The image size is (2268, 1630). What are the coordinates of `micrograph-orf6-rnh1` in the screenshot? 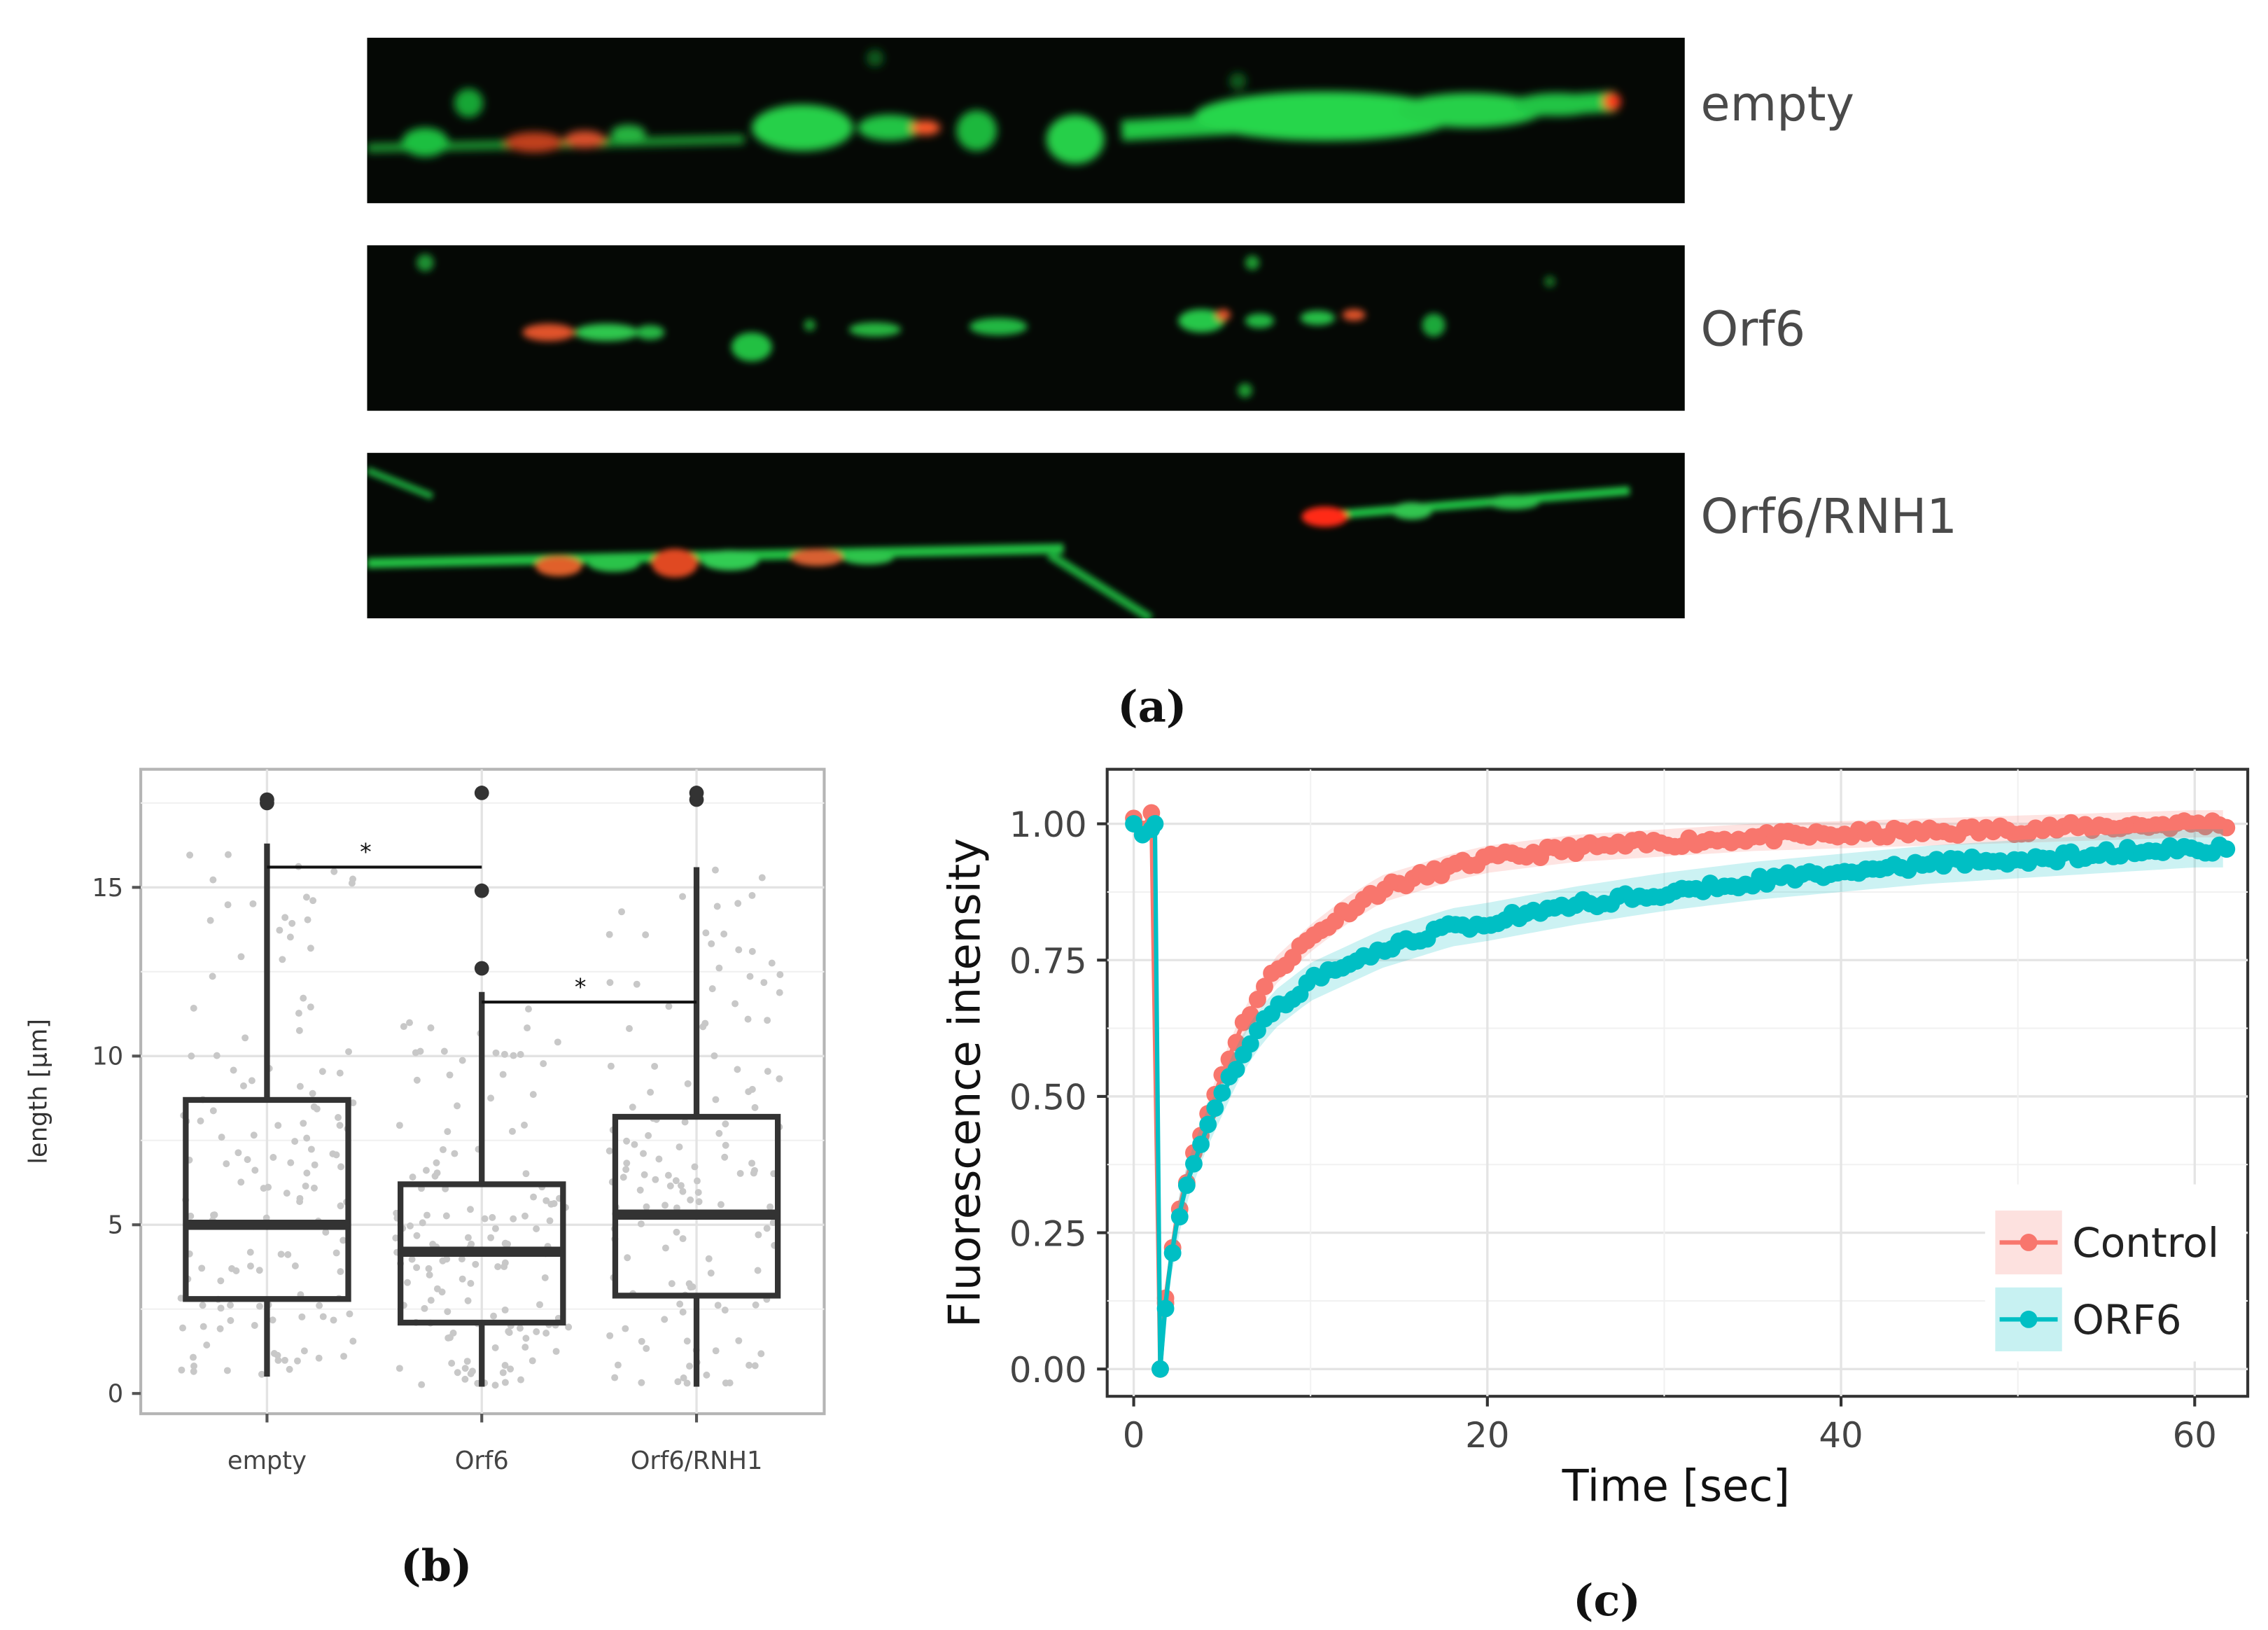 It's located at (1026, 535).